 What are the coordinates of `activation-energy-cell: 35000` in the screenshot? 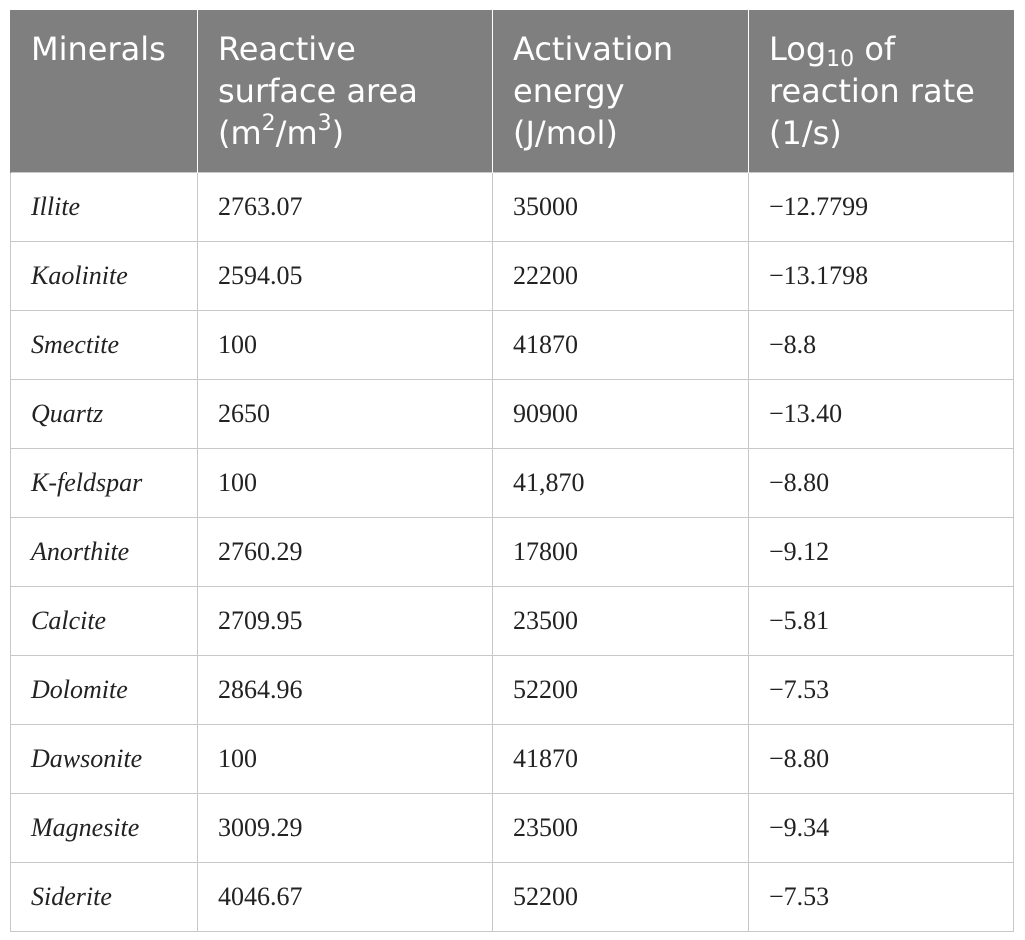 It's located at (620, 207).